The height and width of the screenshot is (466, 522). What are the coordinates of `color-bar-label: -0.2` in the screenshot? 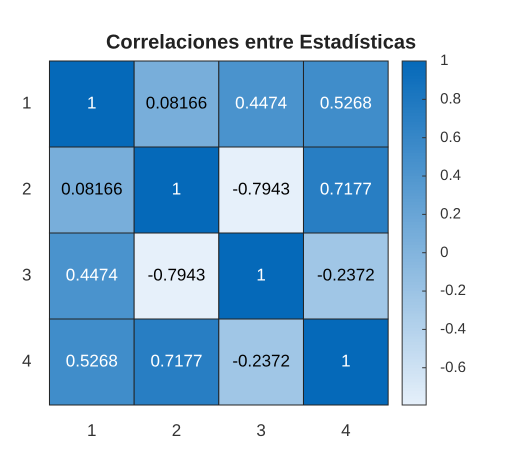 It's located at (453, 291).